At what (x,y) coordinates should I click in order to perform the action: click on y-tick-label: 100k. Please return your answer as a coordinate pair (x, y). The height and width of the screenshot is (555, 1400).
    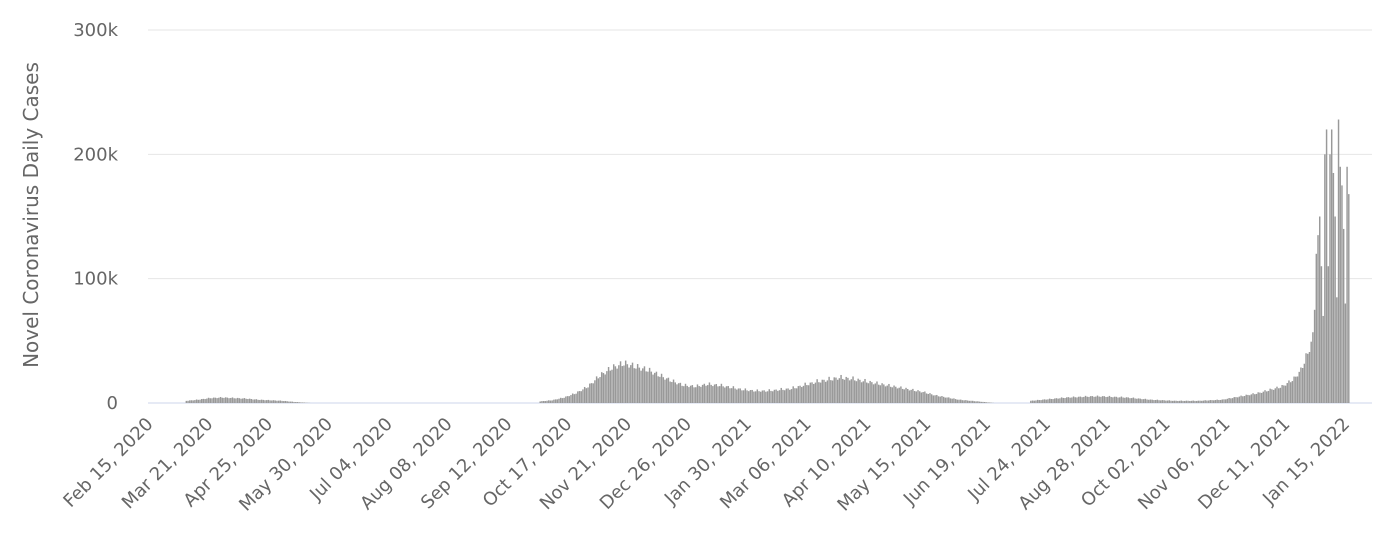
    Looking at the image, I should click on (95, 279).